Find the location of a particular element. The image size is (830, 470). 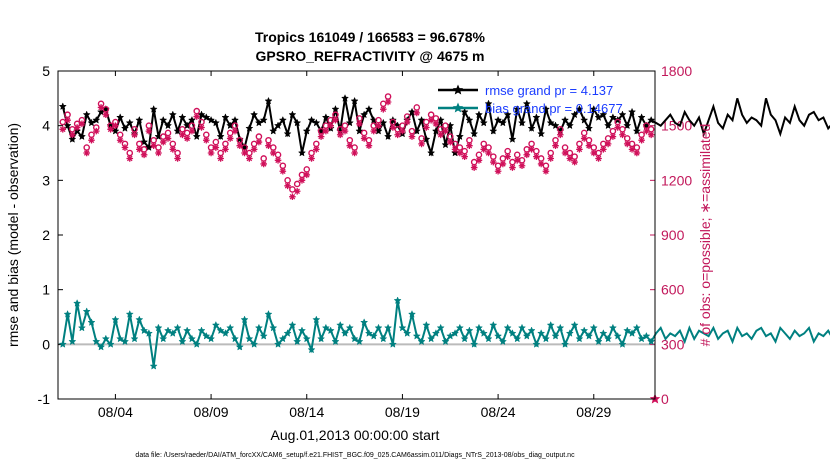

x-tick-label: 08/19 is located at coordinates (402, 412).